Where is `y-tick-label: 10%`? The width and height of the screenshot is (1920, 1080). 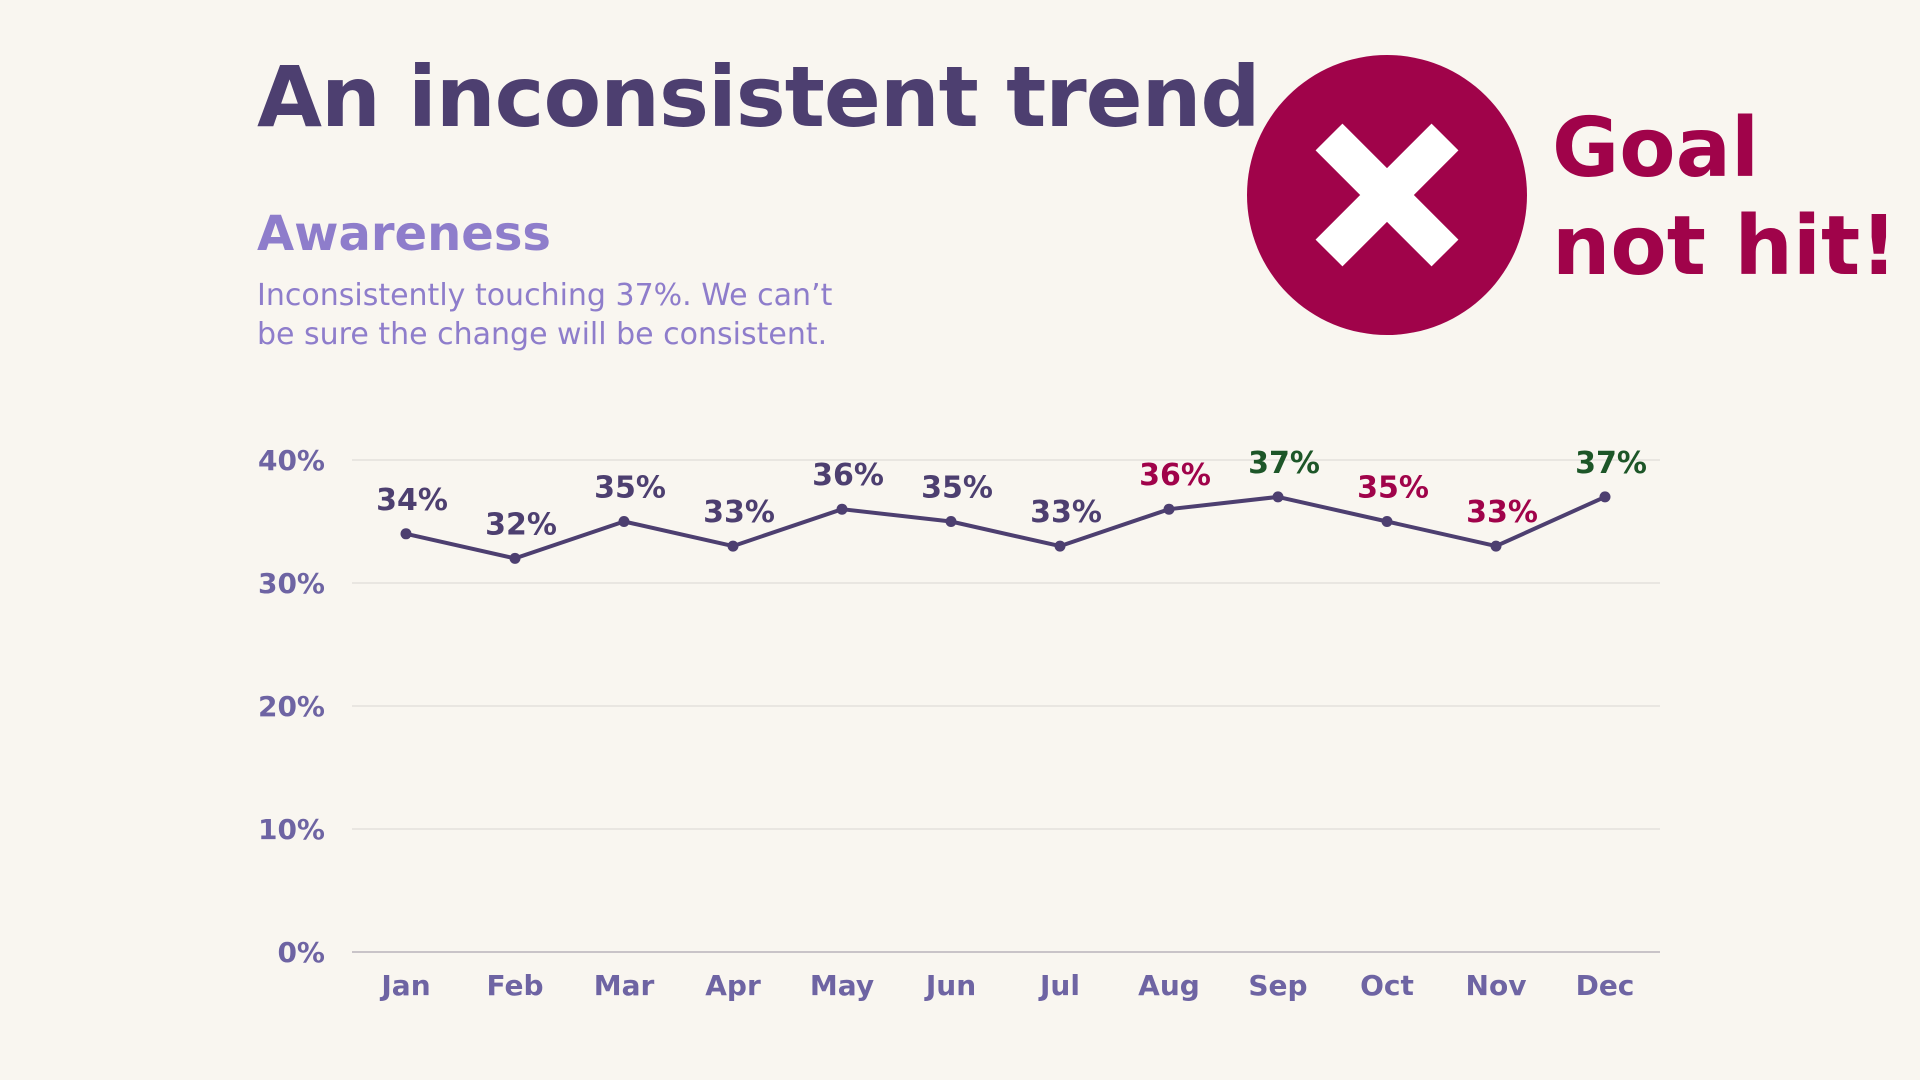
y-tick-label: 10% is located at coordinates (291, 829).